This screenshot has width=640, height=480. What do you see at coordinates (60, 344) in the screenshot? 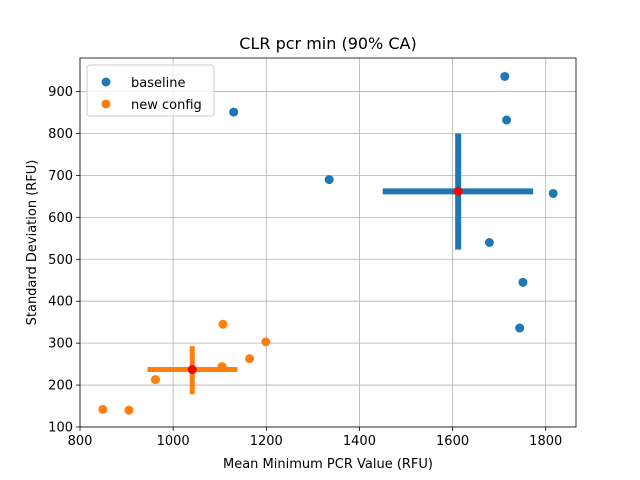
I see `y-tick-label: 300` at bounding box center [60, 344].